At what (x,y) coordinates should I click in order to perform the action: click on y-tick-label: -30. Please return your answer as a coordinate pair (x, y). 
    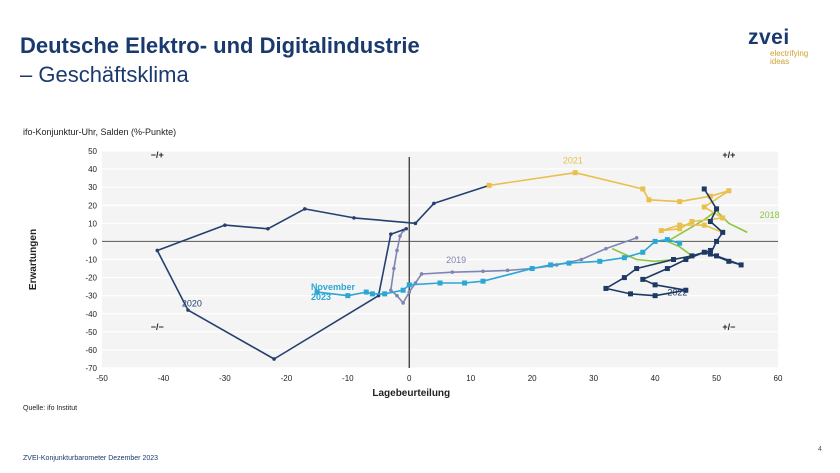
    Looking at the image, I should click on (91, 296).